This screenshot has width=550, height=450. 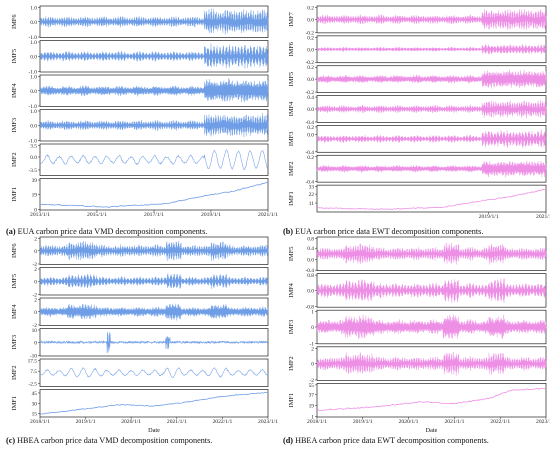 I want to click on y-tick-label: 19, so click(x=35, y=196).